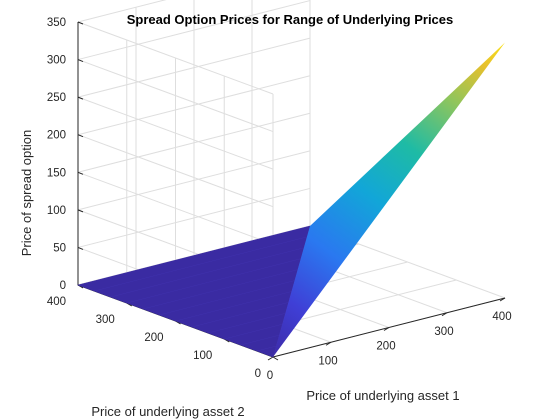 Image resolution: width=560 pixels, height=420 pixels. Describe the element at coordinates (270, 376) in the screenshot. I see `x-tick-label: 0` at that location.